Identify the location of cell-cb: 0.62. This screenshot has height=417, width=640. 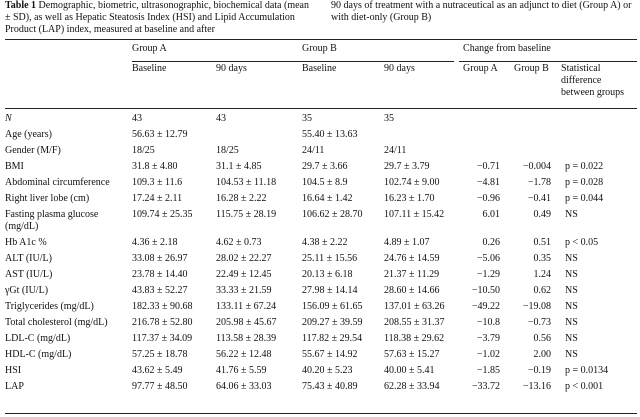
(542, 290).